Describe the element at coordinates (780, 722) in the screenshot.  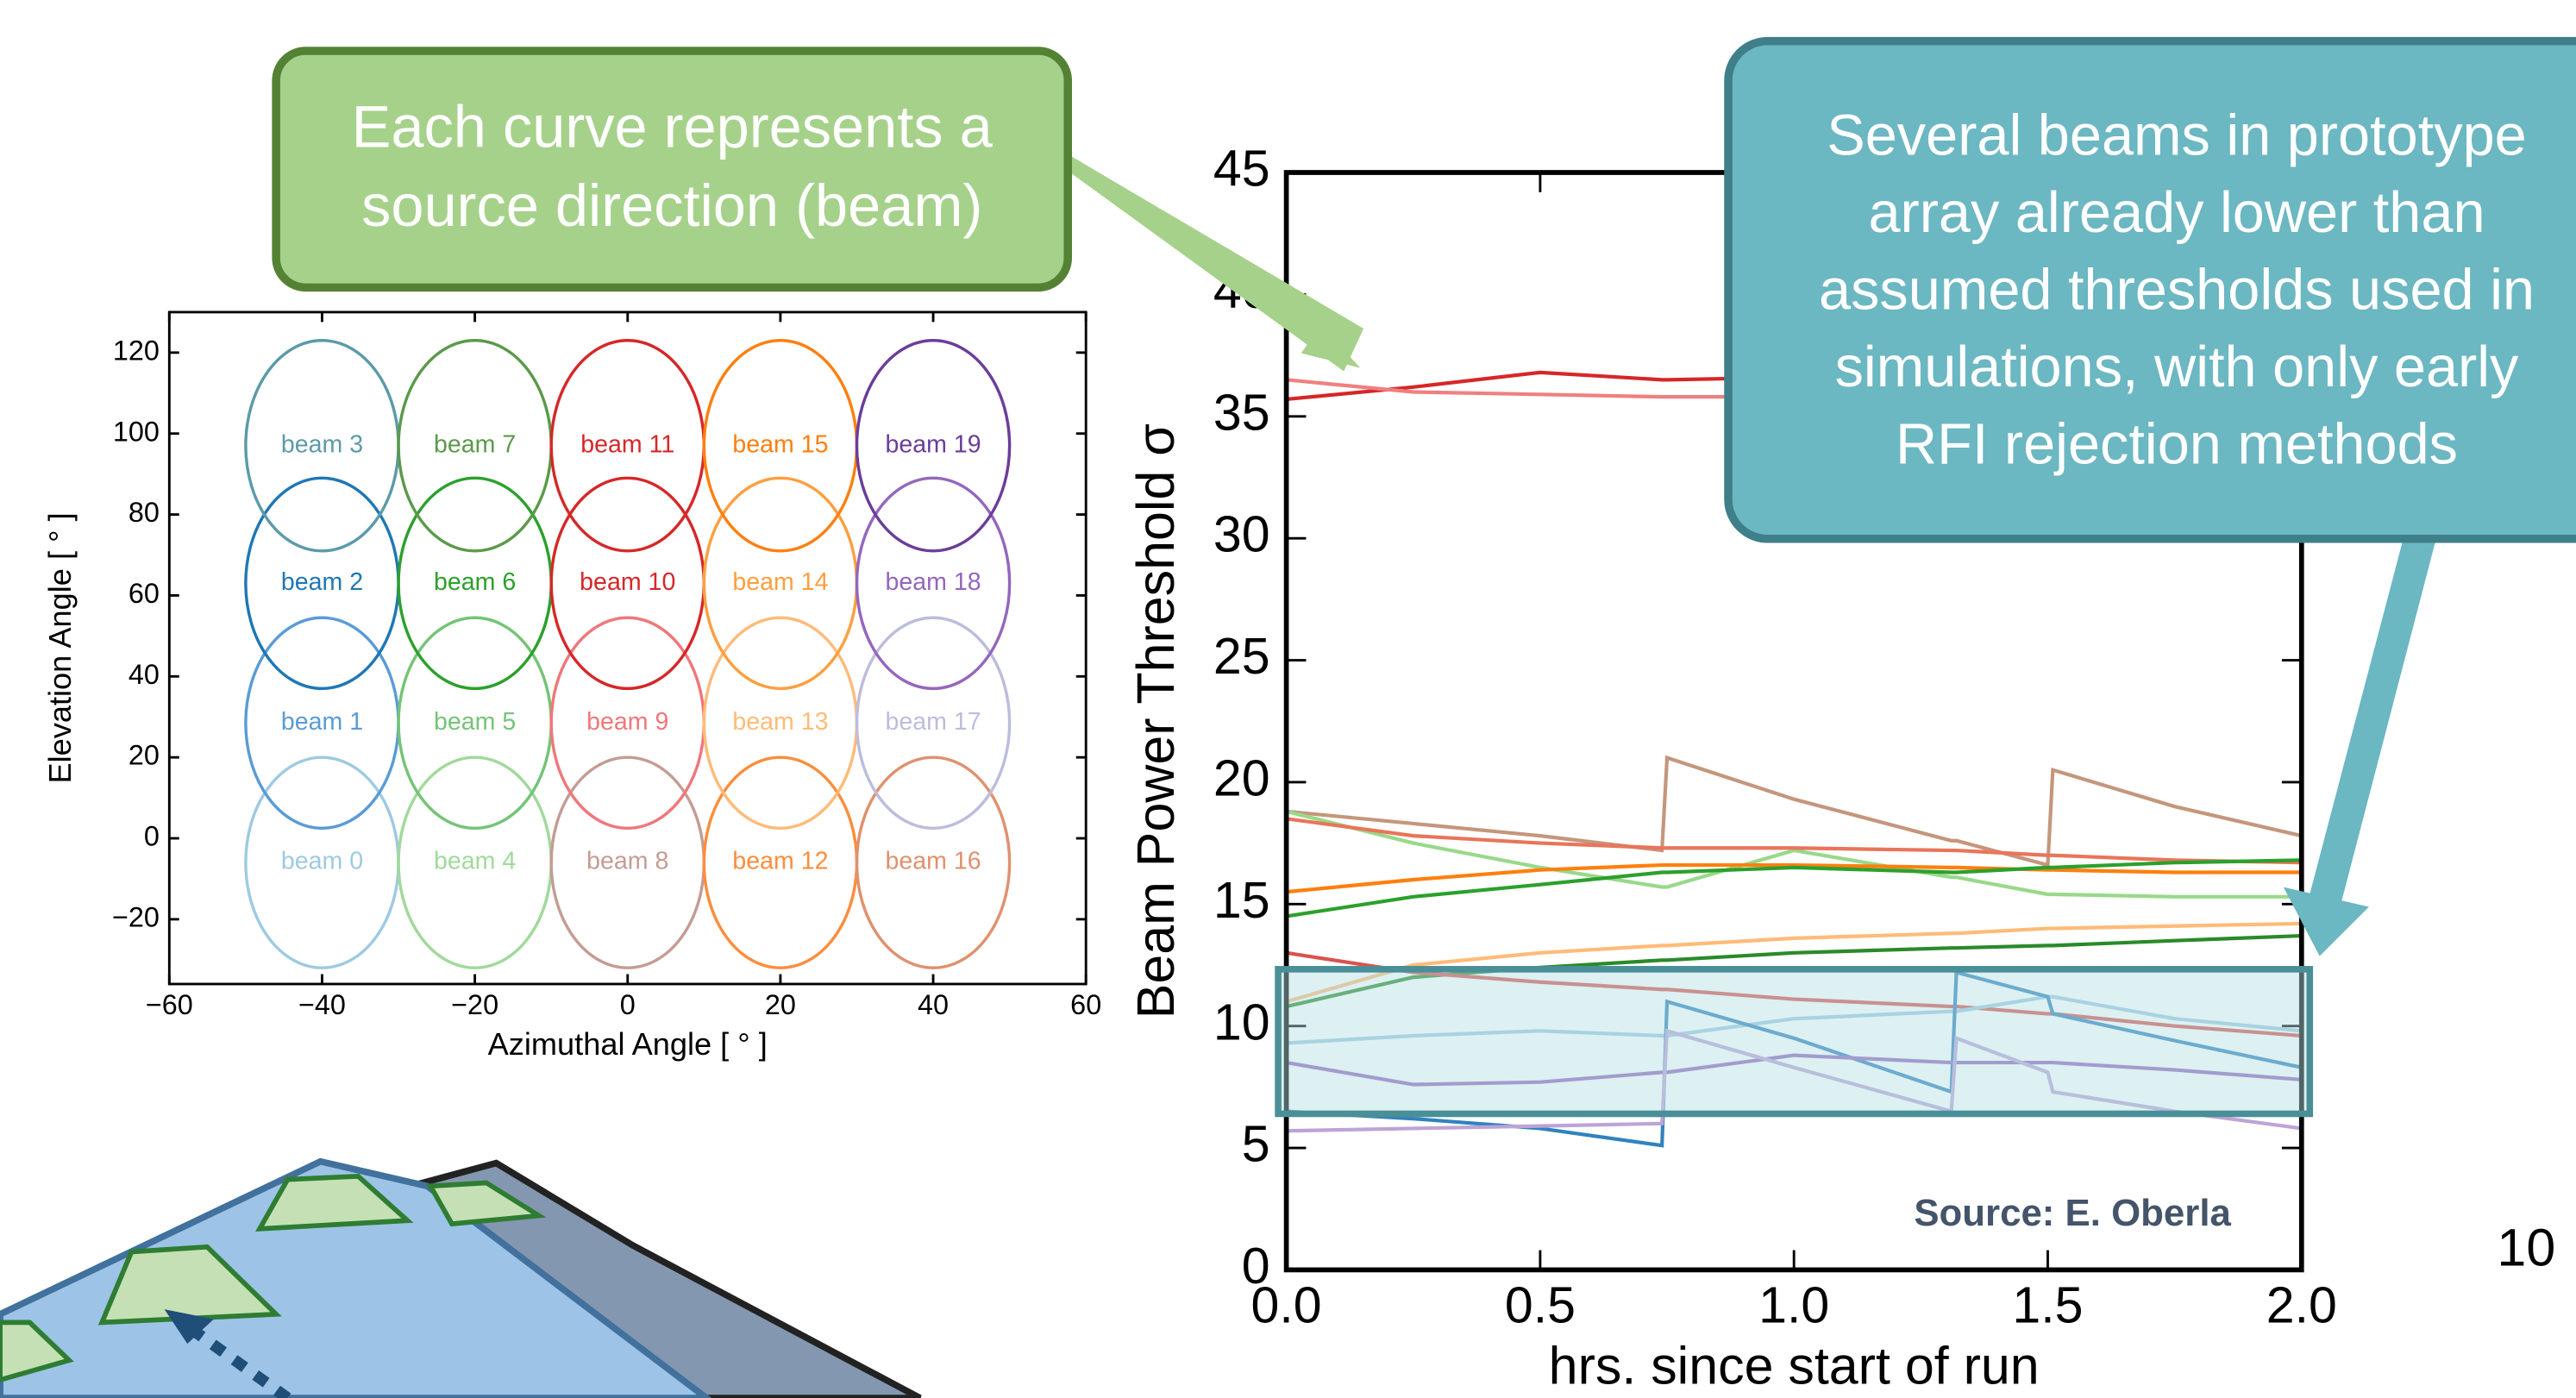
I see `beam-label: beam 13` at that location.